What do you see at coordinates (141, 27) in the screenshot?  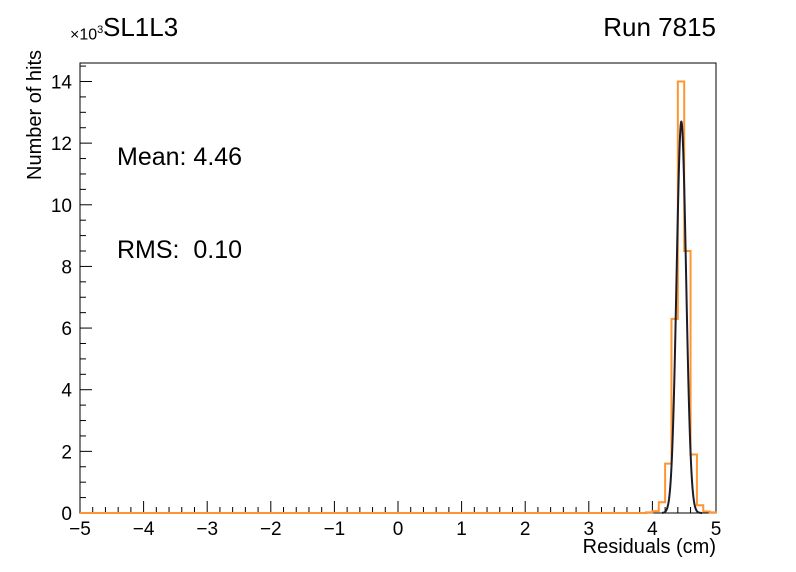 I see `plot-title: SL1L3` at bounding box center [141, 27].